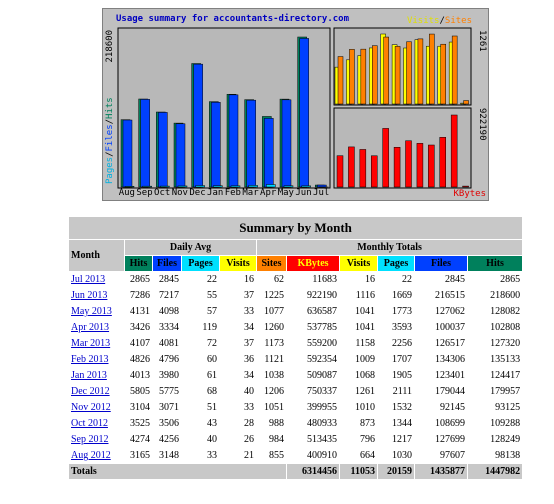 The width and height of the screenshot is (554, 504). What do you see at coordinates (138, 423) in the screenshot?
I see `value-cell: 3525` at bounding box center [138, 423].